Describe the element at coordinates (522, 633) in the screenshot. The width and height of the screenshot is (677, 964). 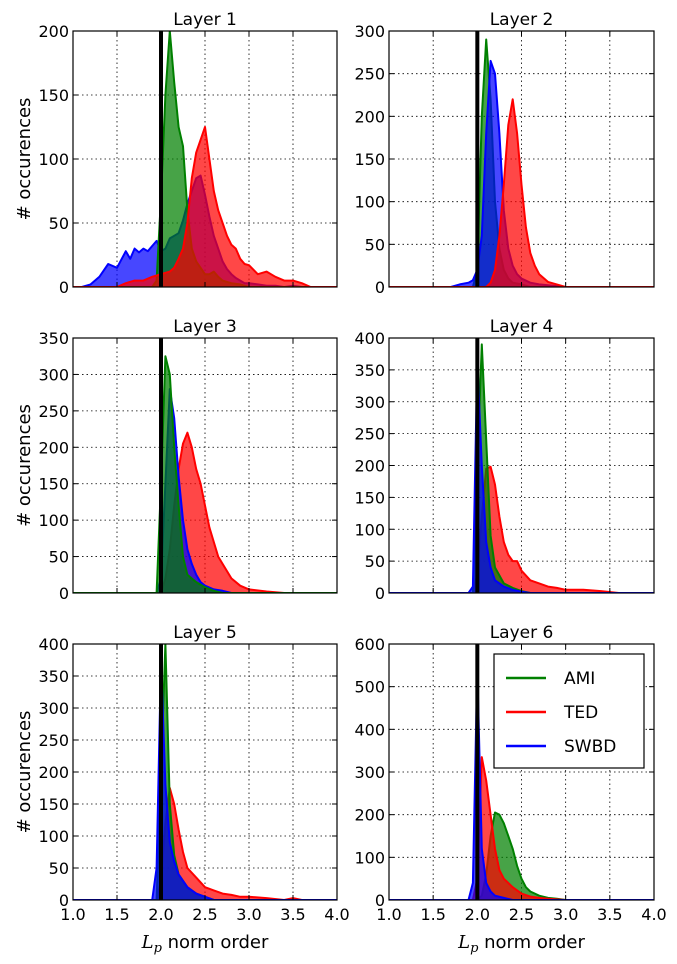
I see `subplot-title: Layer 6` at that location.